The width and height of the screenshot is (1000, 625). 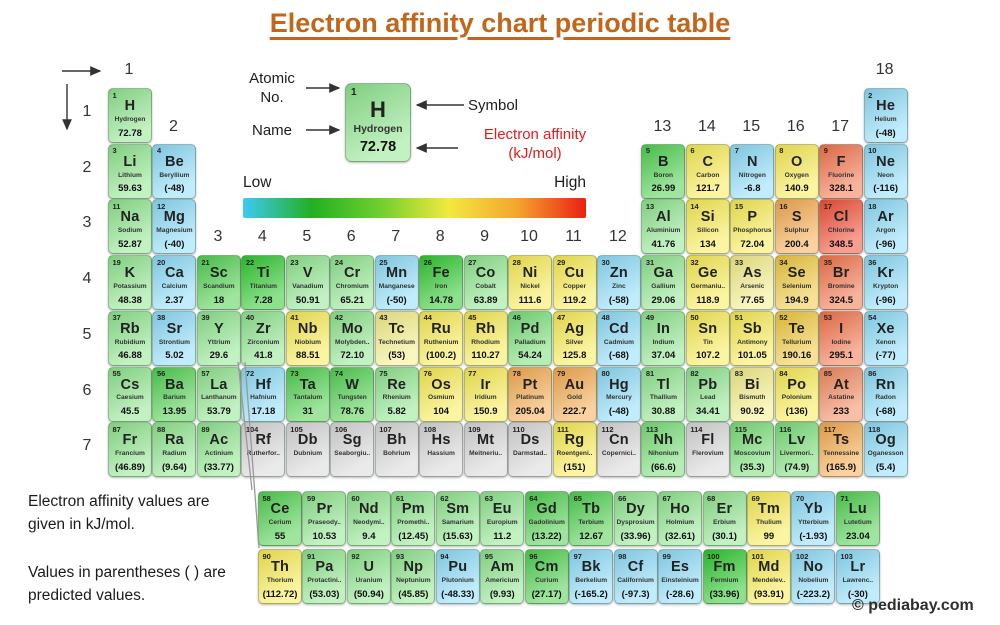 What do you see at coordinates (352, 412) in the screenshot?
I see `element-value: 78.76` at bounding box center [352, 412].